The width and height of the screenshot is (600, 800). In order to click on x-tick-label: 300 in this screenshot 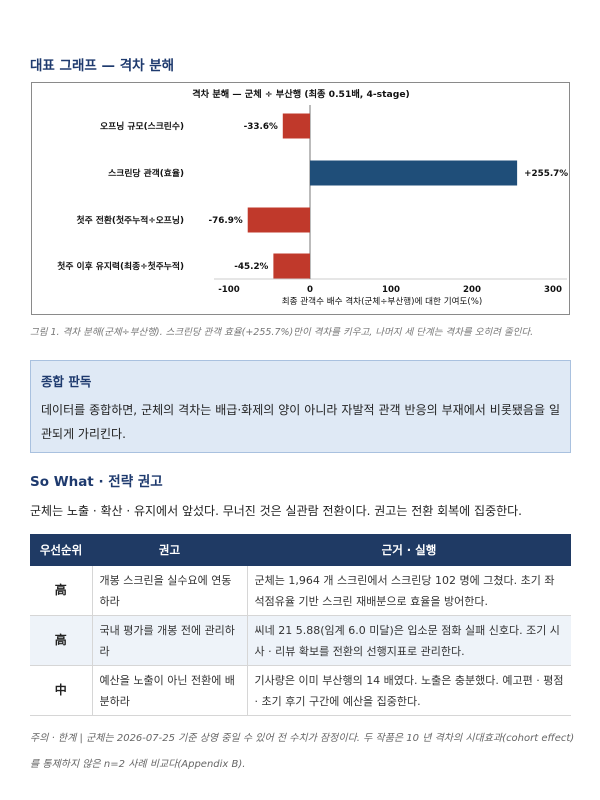, I will do `click(553, 290)`.